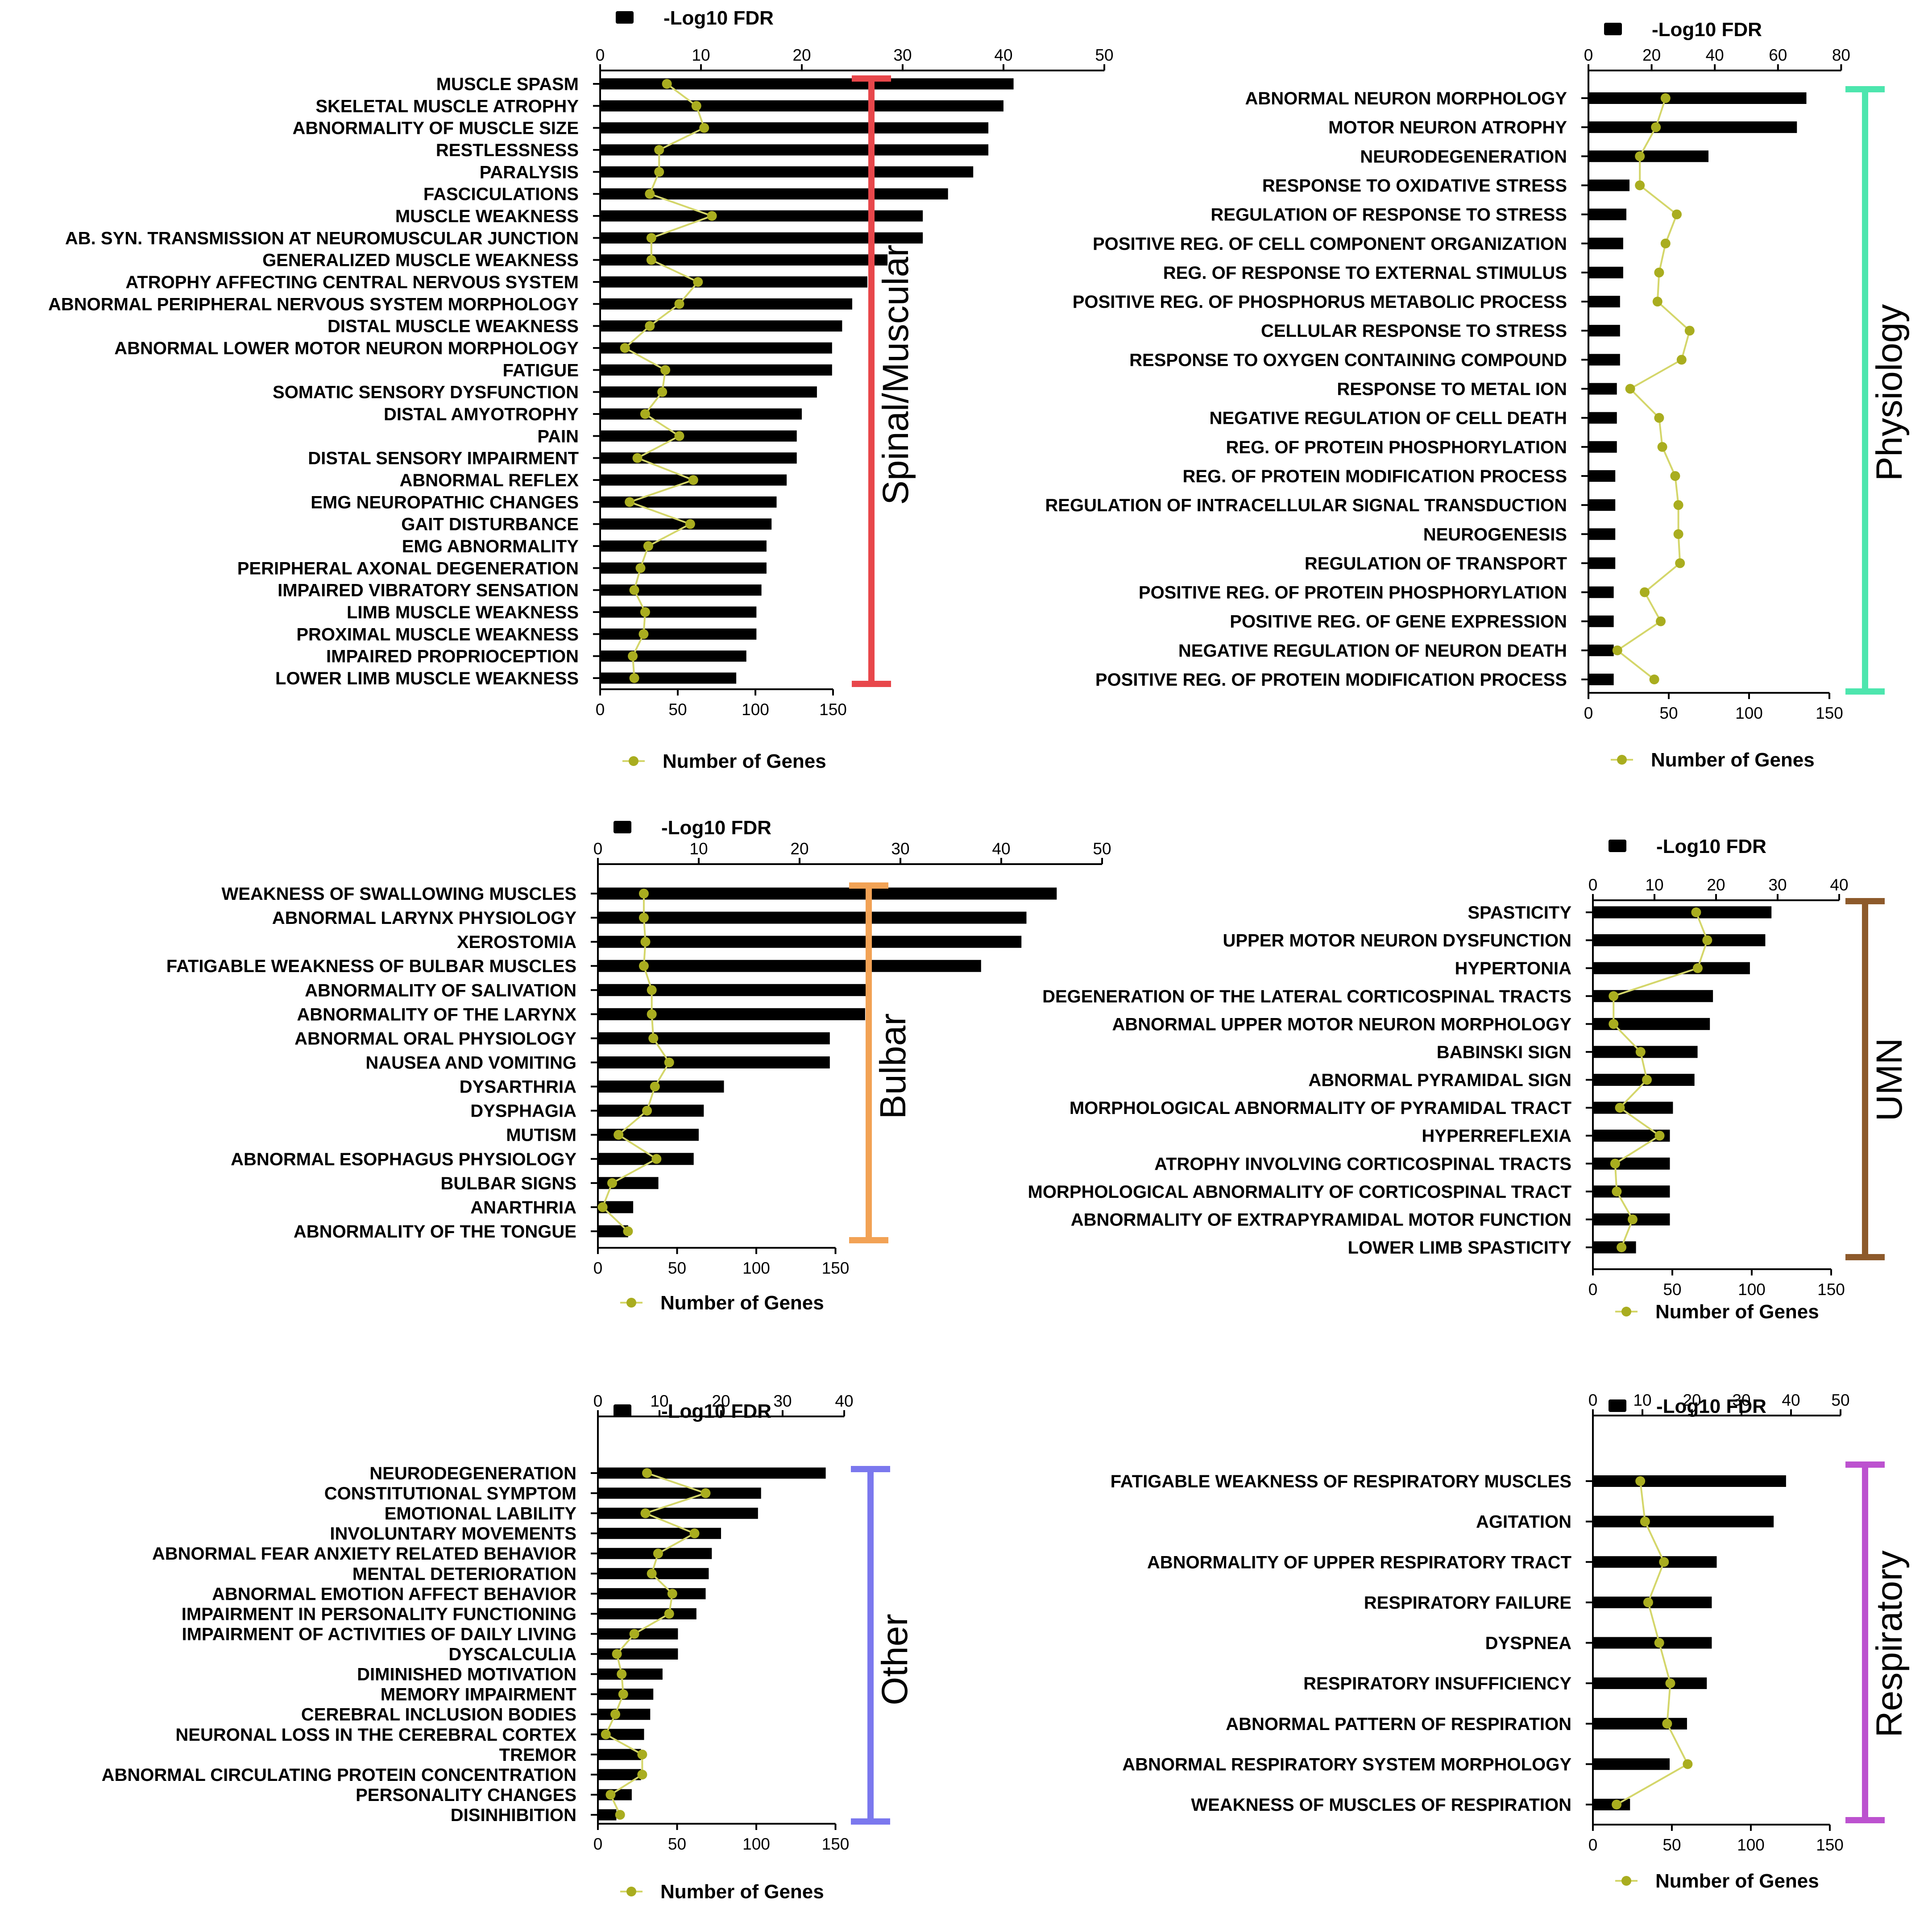  I want to click on genes-tick-label: 150, so click(833, 710).